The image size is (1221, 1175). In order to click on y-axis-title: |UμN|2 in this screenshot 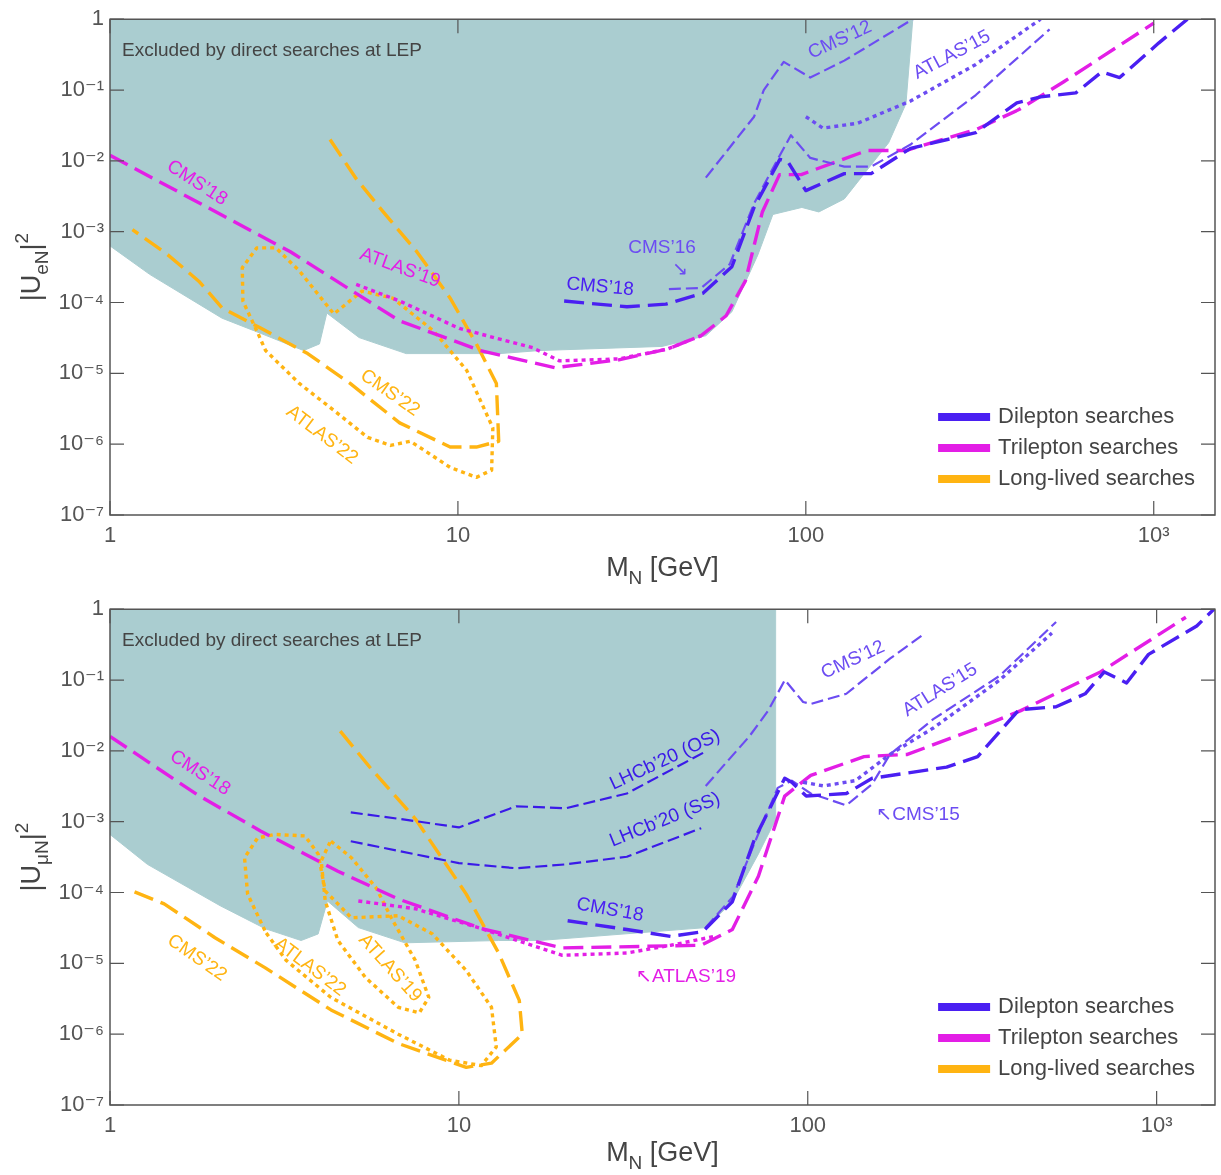, I will do `click(31, 857)`.